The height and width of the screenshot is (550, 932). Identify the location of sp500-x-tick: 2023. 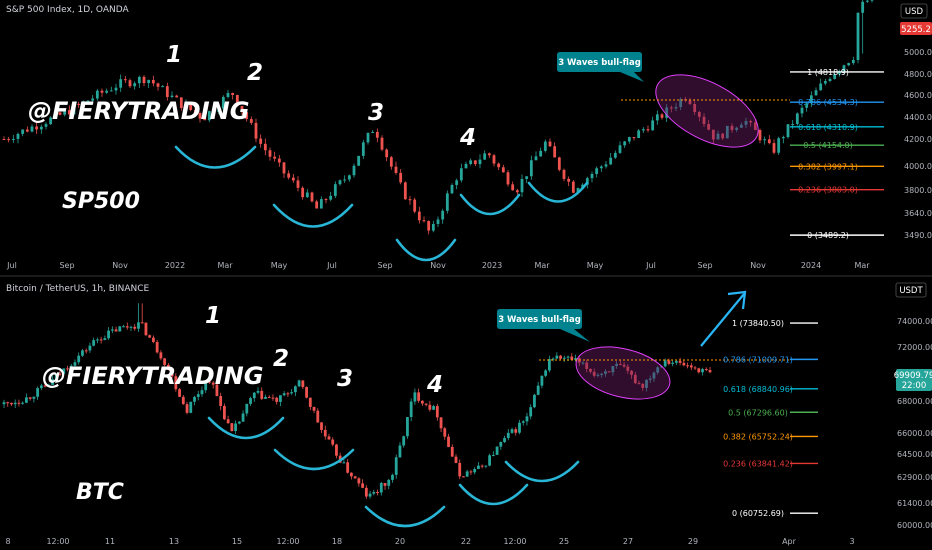
(492, 265).